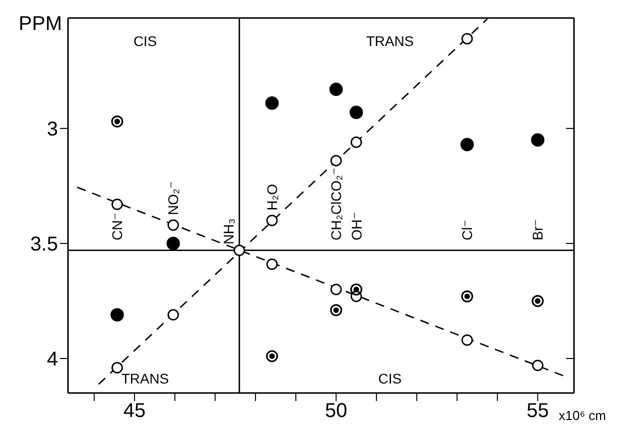 The height and width of the screenshot is (443, 618). I want to click on annotation: Cl⁻, so click(467, 230).